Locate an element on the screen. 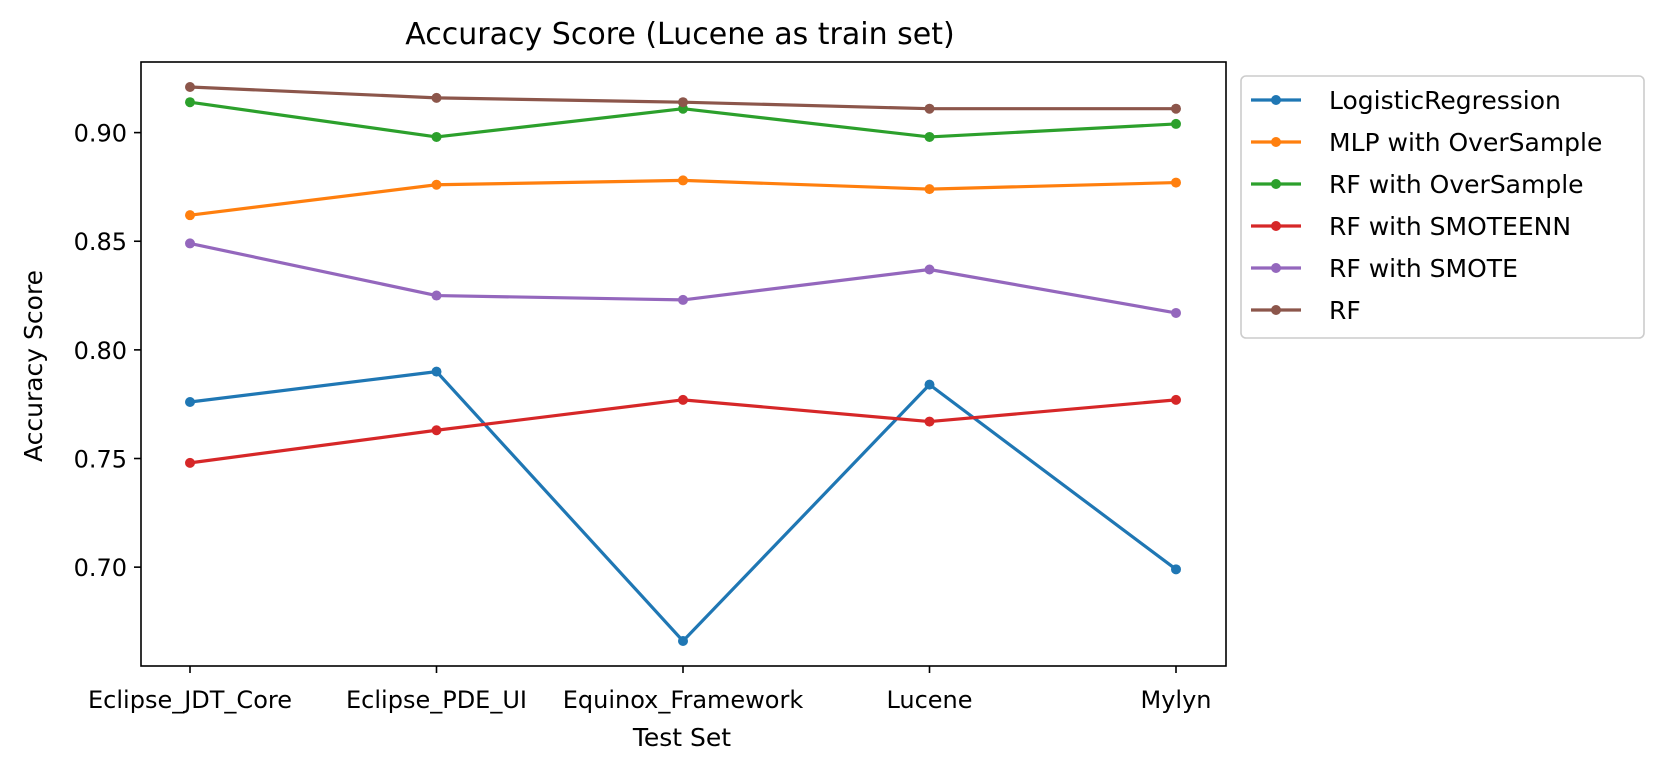 This screenshot has width=1663, height=778. x-axis-label: Test Set is located at coordinates (681, 737).